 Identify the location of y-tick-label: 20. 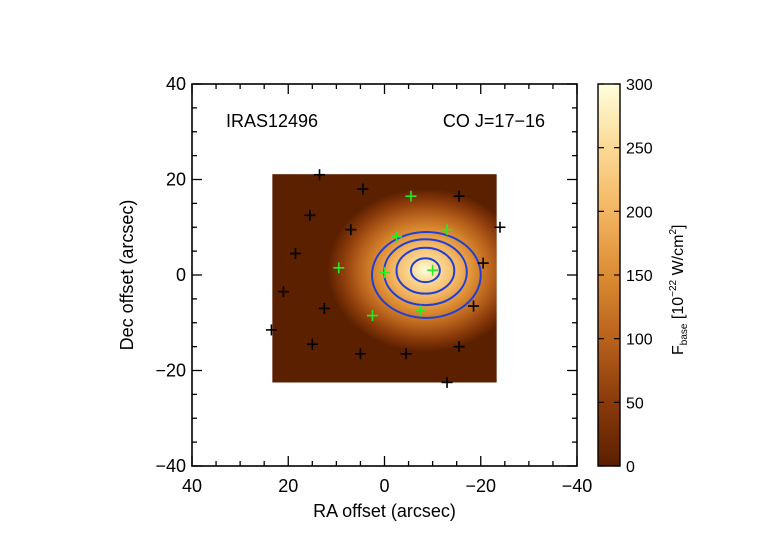
(176, 180).